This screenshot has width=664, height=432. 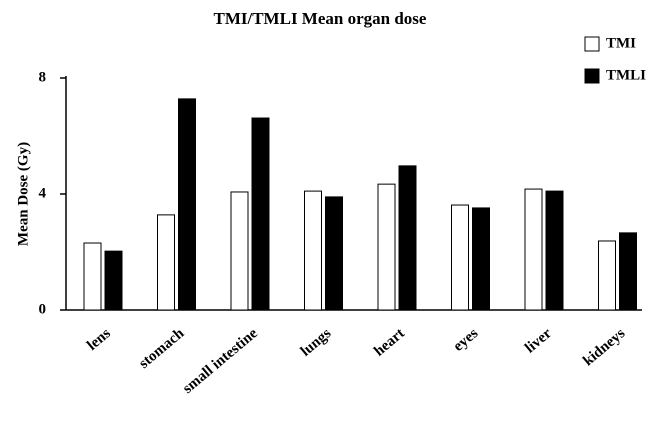 What do you see at coordinates (23, 194) in the screenshot?
I see `y-axis-label: Mean Dose (Gy)` at bounding box center [23, 194].